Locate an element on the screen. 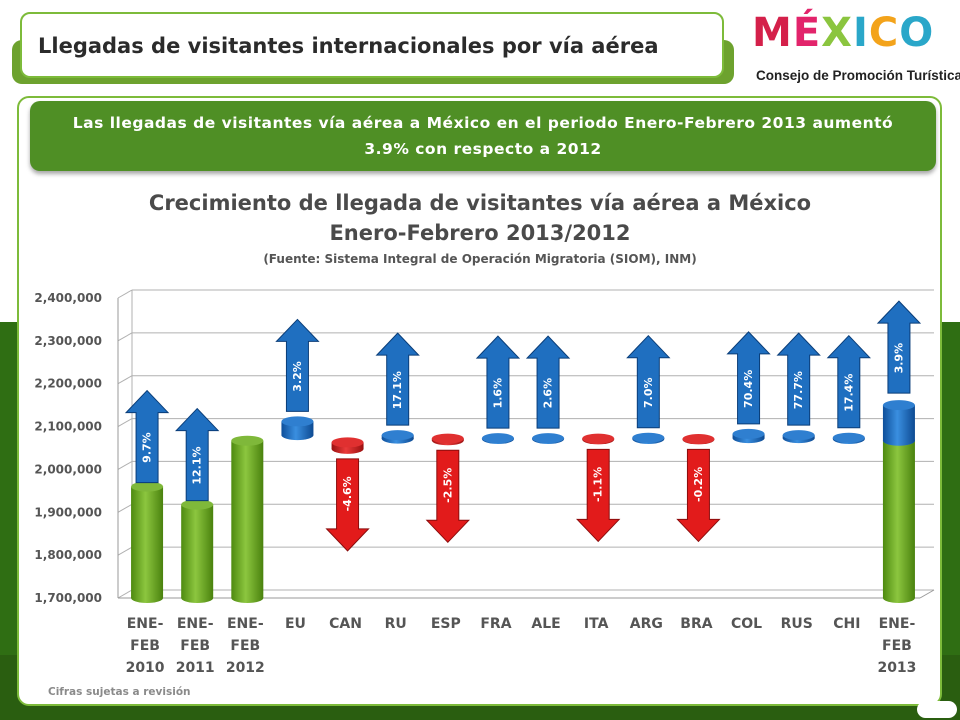 The height and width of the screenshot is (720, 960). growth-arrow-up: 7.0% is located at coordinates (648, 381).